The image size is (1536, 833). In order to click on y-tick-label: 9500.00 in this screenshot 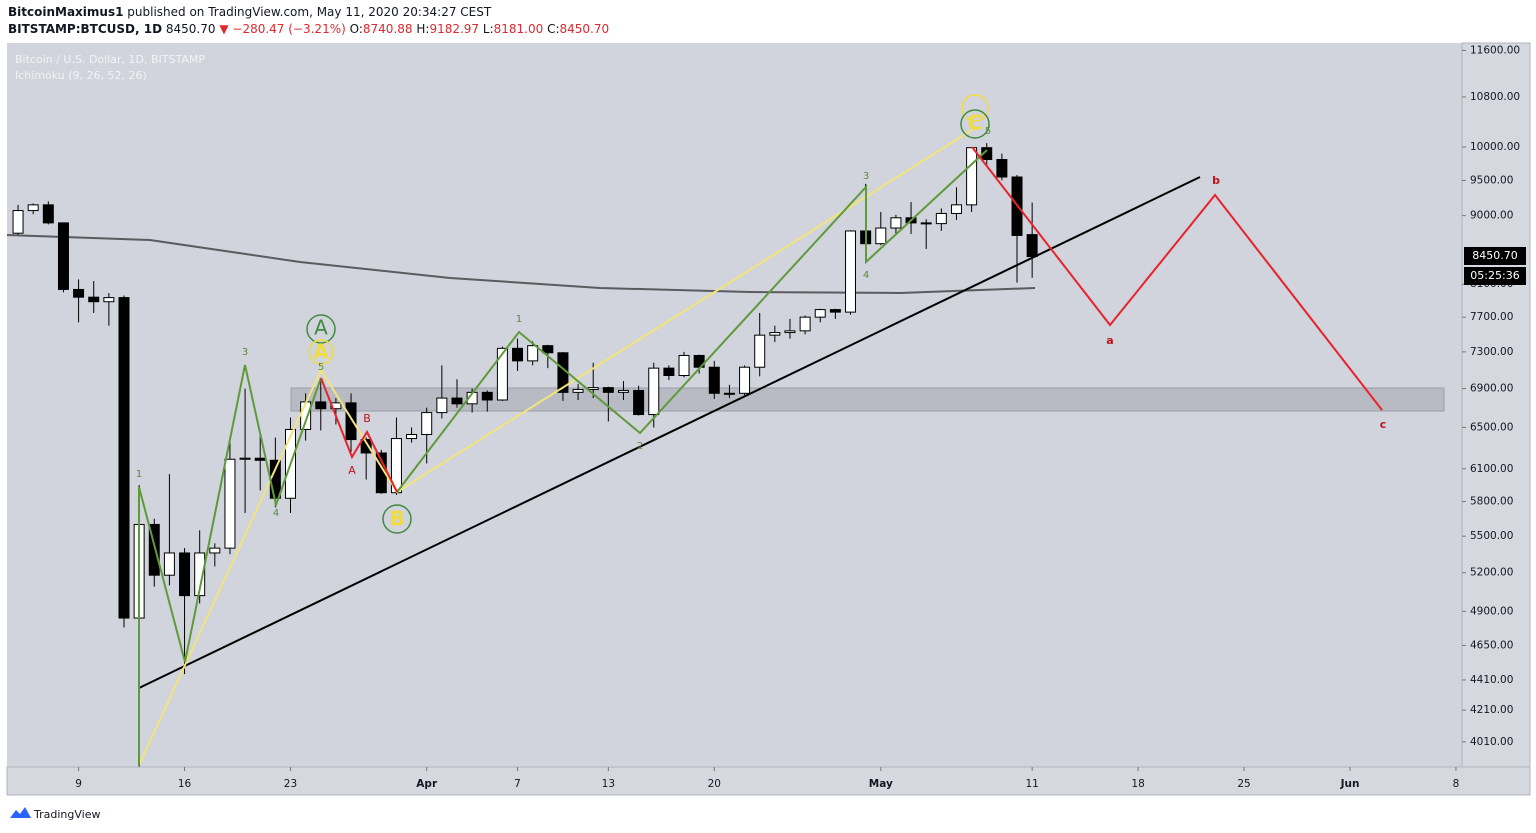, I will do `click(1491, 180)`.